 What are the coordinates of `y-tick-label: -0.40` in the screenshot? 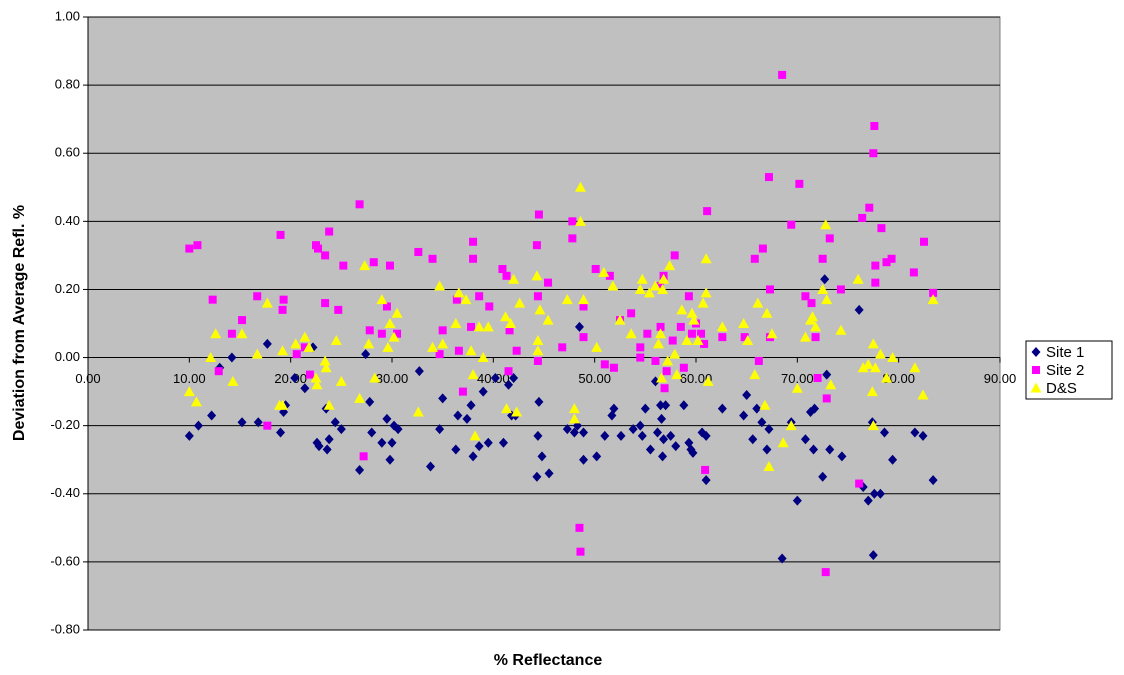 It's located at (65, 492).